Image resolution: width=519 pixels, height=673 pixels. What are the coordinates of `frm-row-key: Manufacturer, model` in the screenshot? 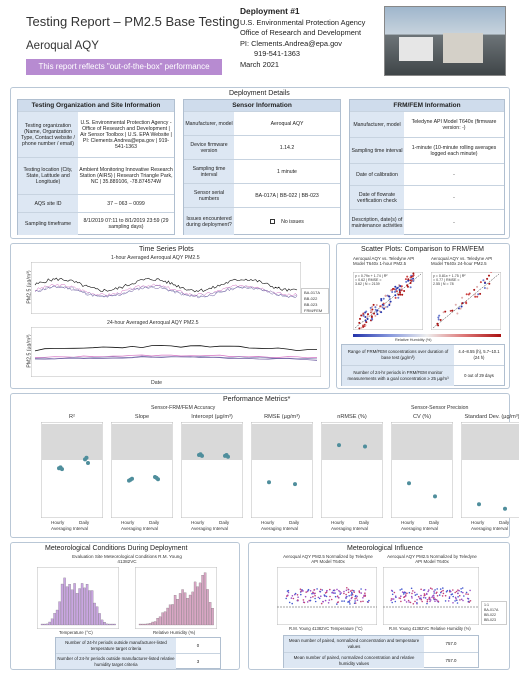 It's located at (377, 124).